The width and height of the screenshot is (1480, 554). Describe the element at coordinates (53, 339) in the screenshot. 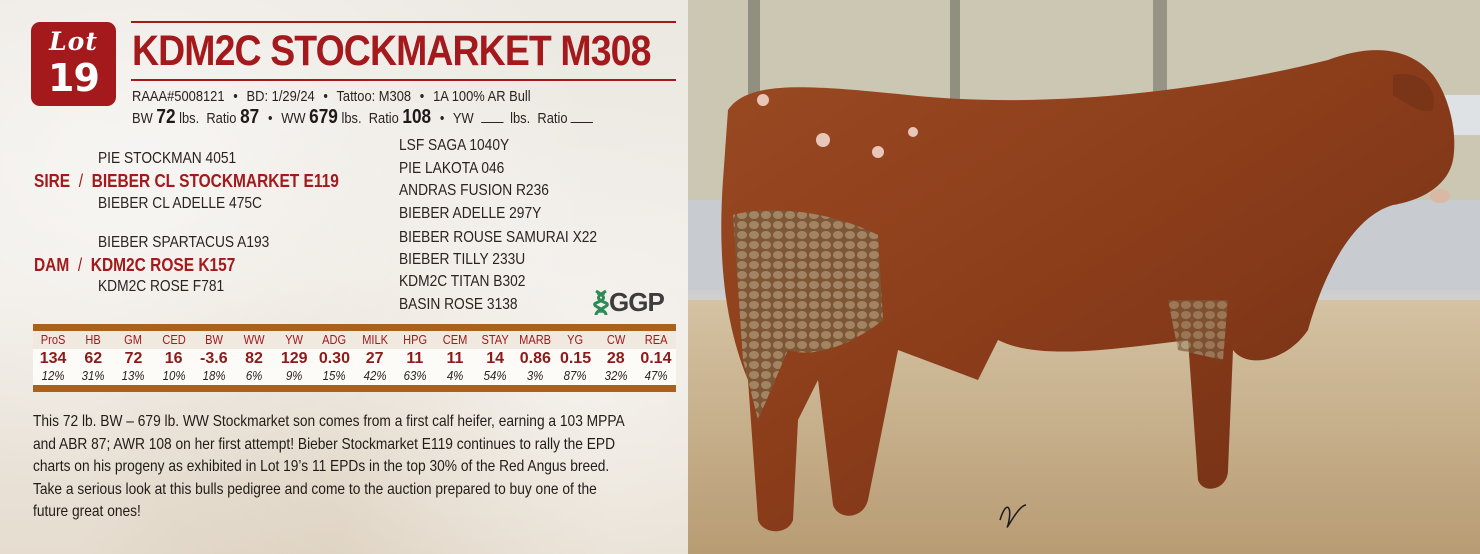

I see `epd-header: ProS` at that location.